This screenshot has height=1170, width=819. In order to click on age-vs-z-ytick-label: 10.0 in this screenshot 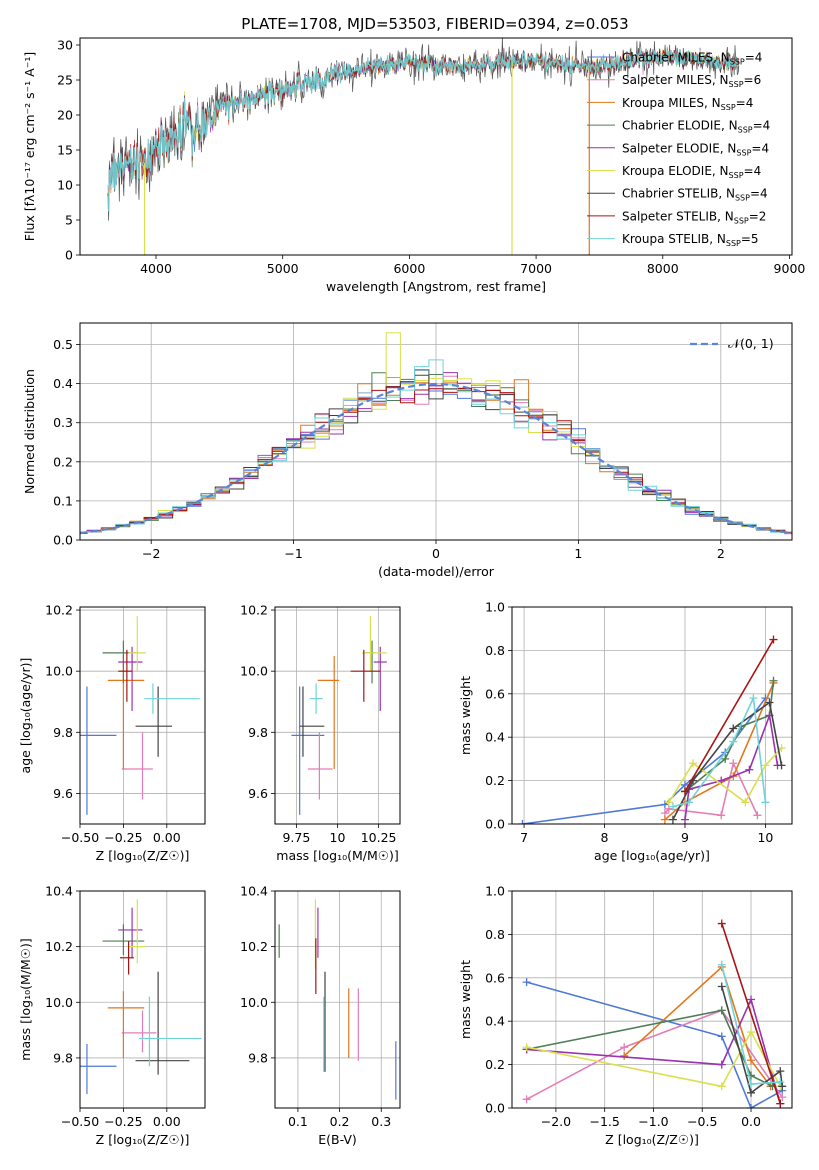, I will do `click(59, 671)`.